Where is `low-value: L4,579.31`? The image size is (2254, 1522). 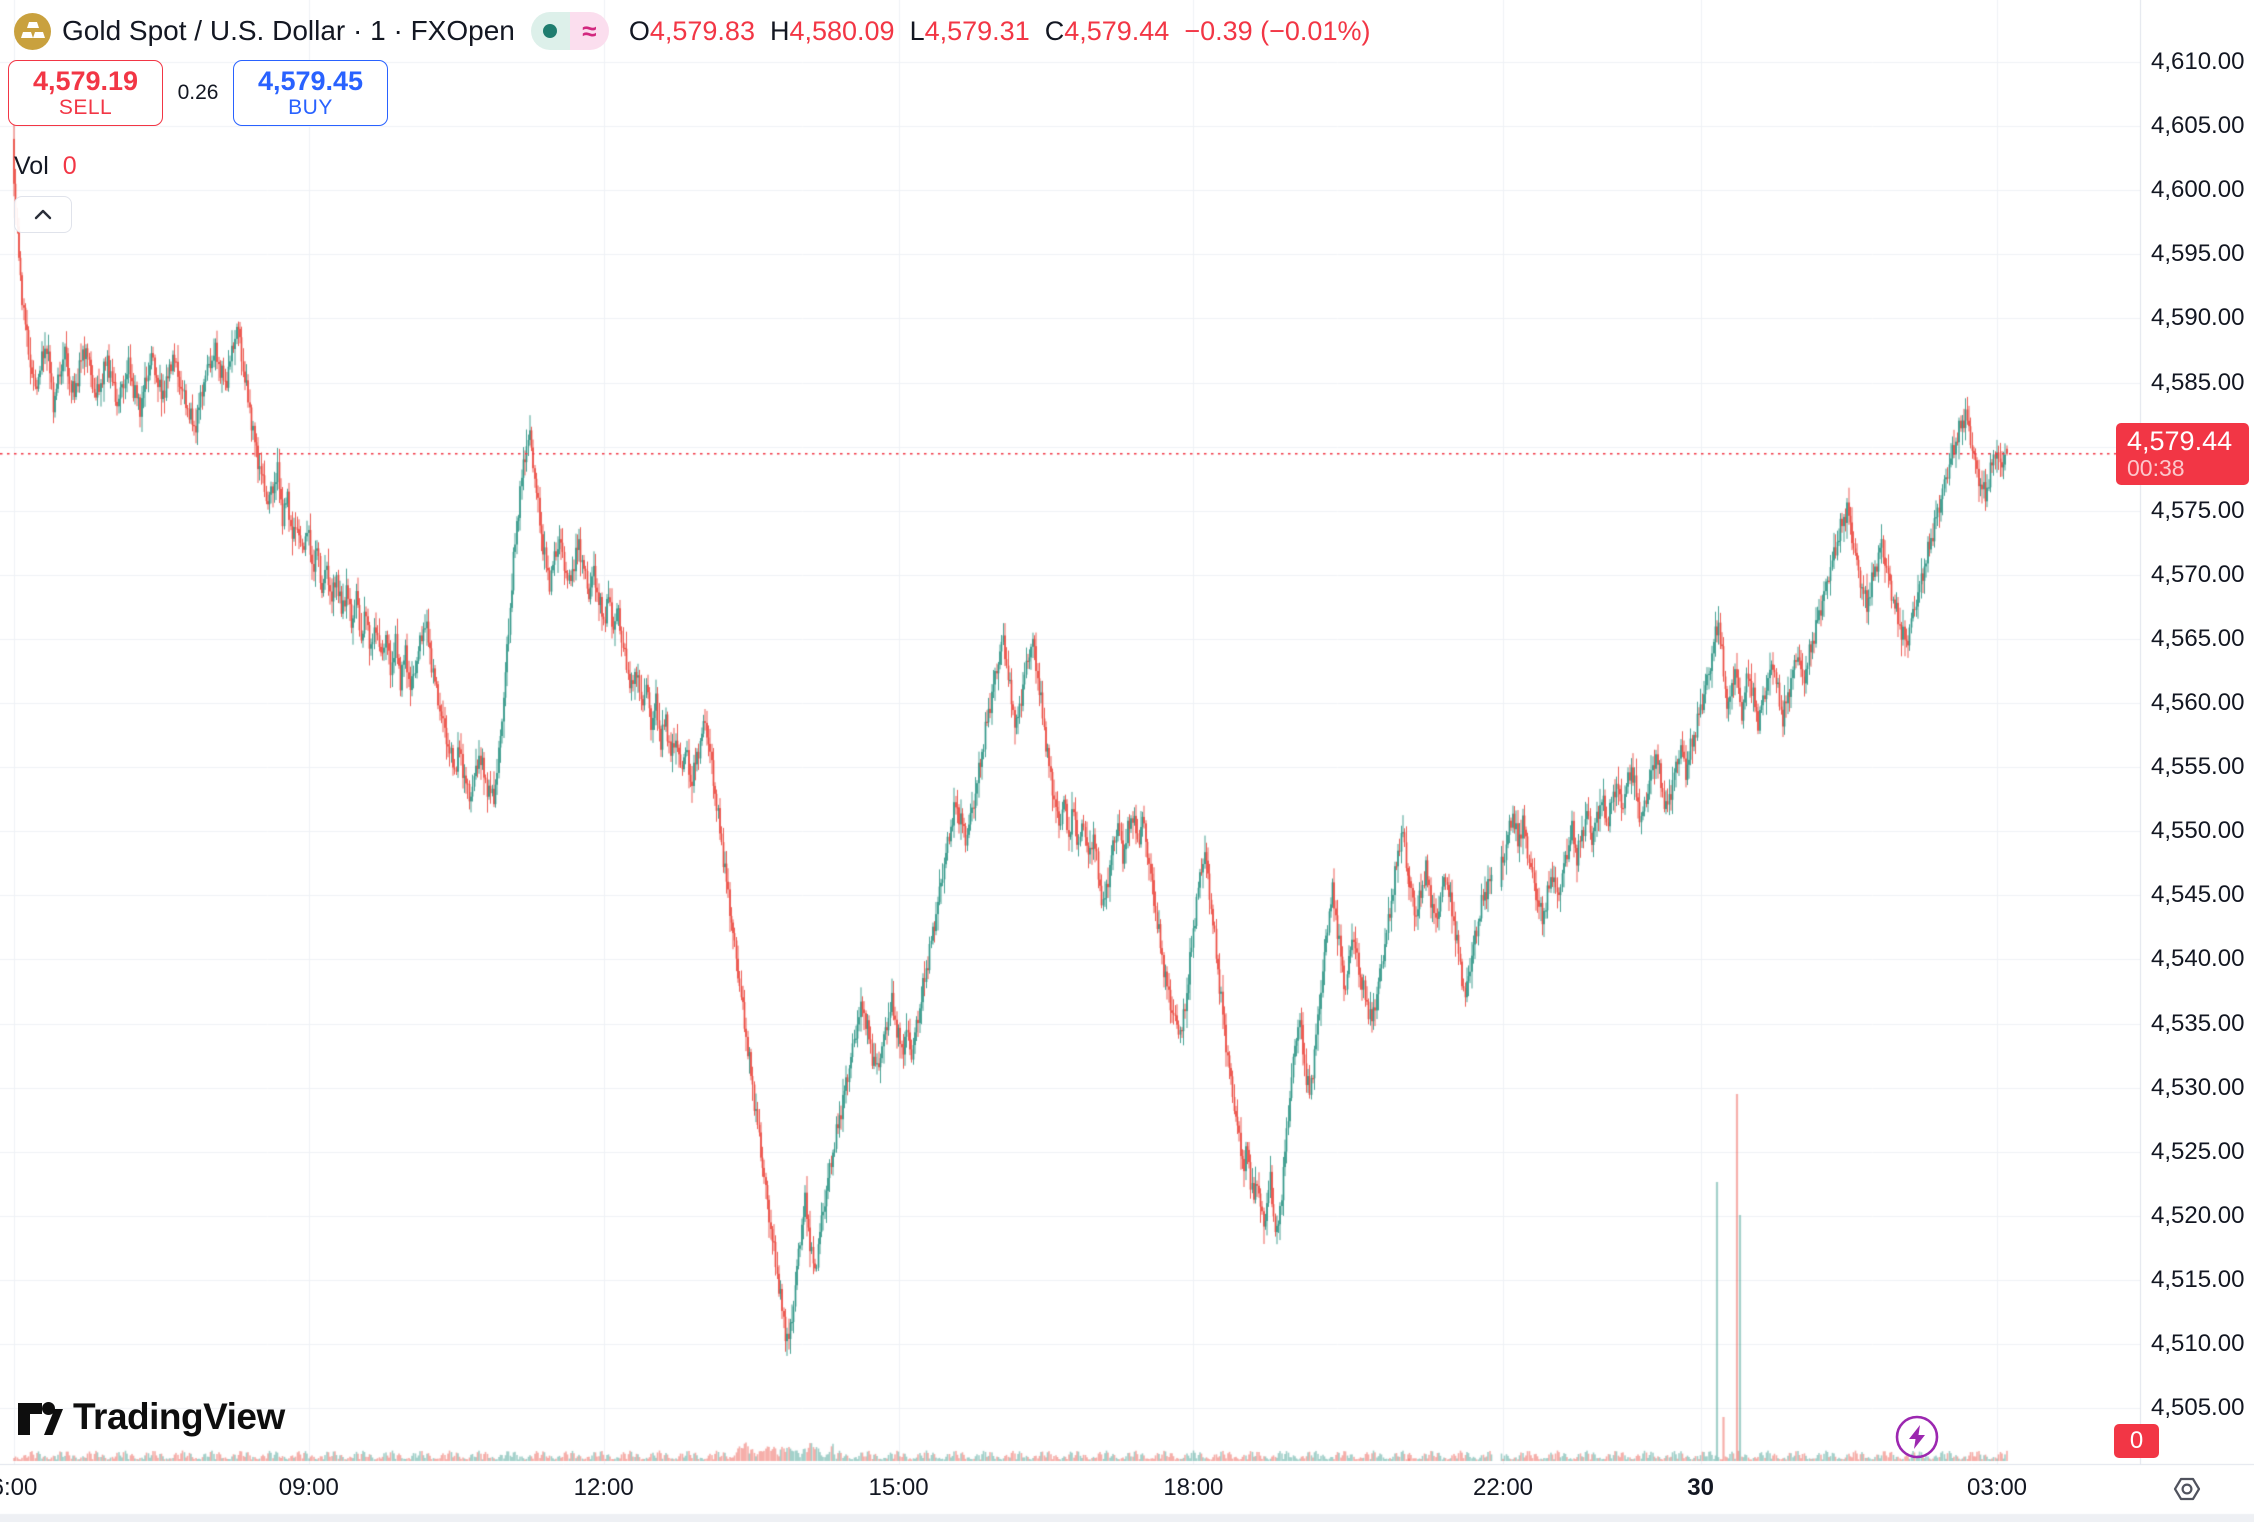 low-value: L4,579.31 is located at coordinates (969, 30).